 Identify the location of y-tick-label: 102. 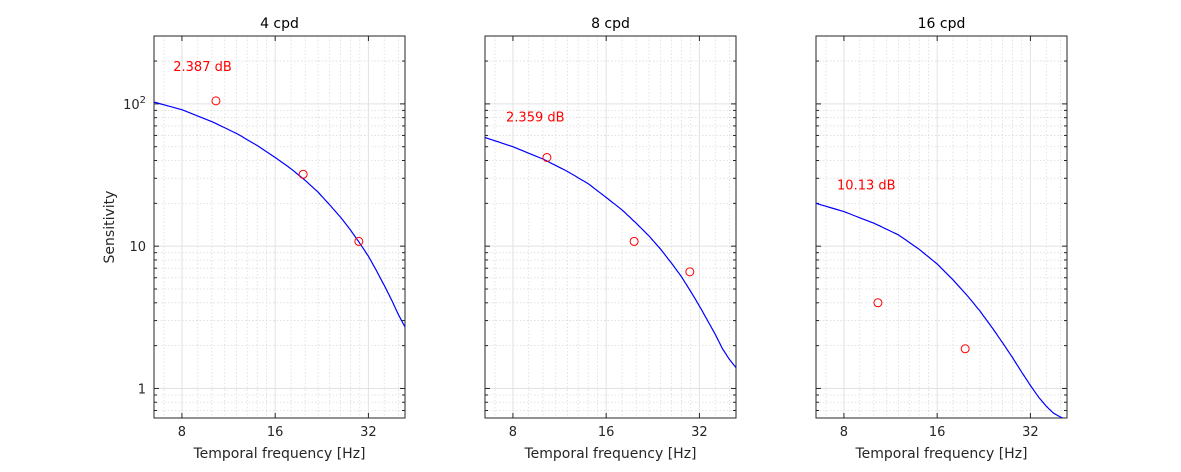
(134, 104).